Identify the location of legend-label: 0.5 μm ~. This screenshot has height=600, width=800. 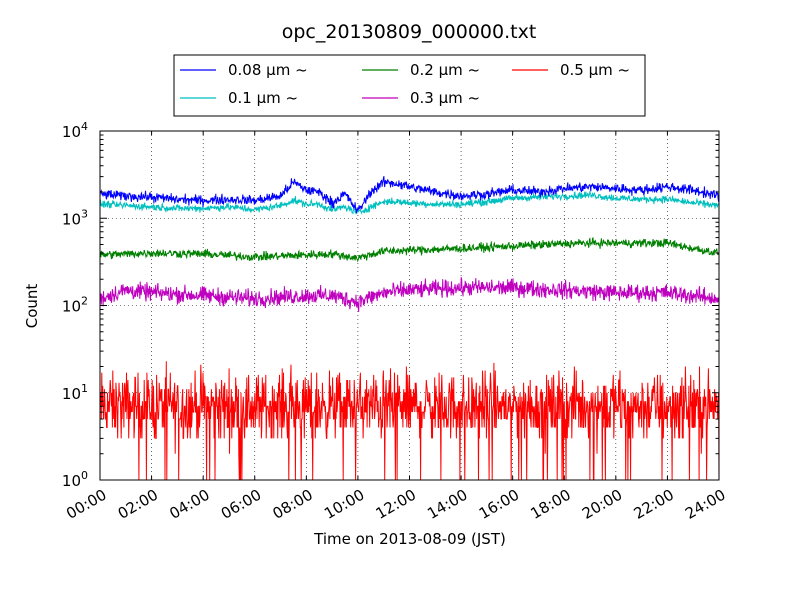
(595, 70).